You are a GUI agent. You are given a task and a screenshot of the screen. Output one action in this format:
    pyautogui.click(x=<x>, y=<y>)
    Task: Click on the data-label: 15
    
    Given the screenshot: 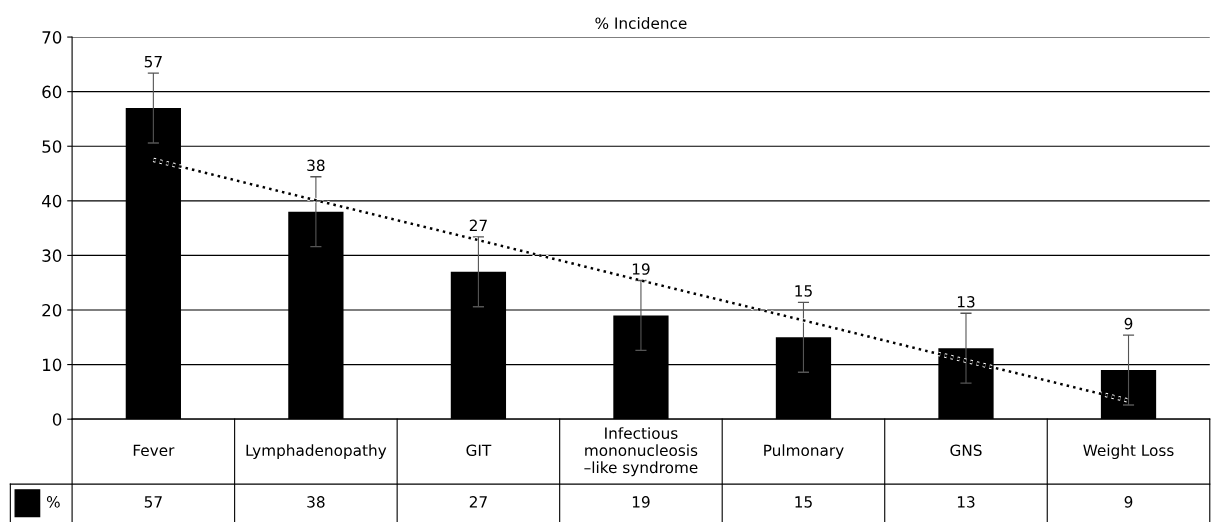 What is the action you would take?
    pyautogui.click(x=803, y=502)
    